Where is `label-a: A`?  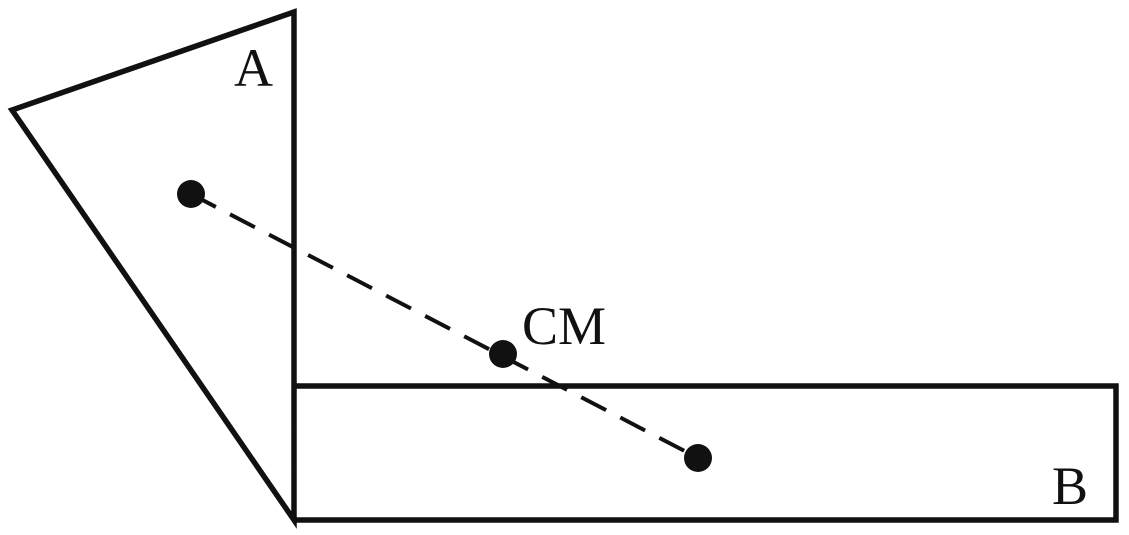 label-a: A is located at coordinates (253, 68).